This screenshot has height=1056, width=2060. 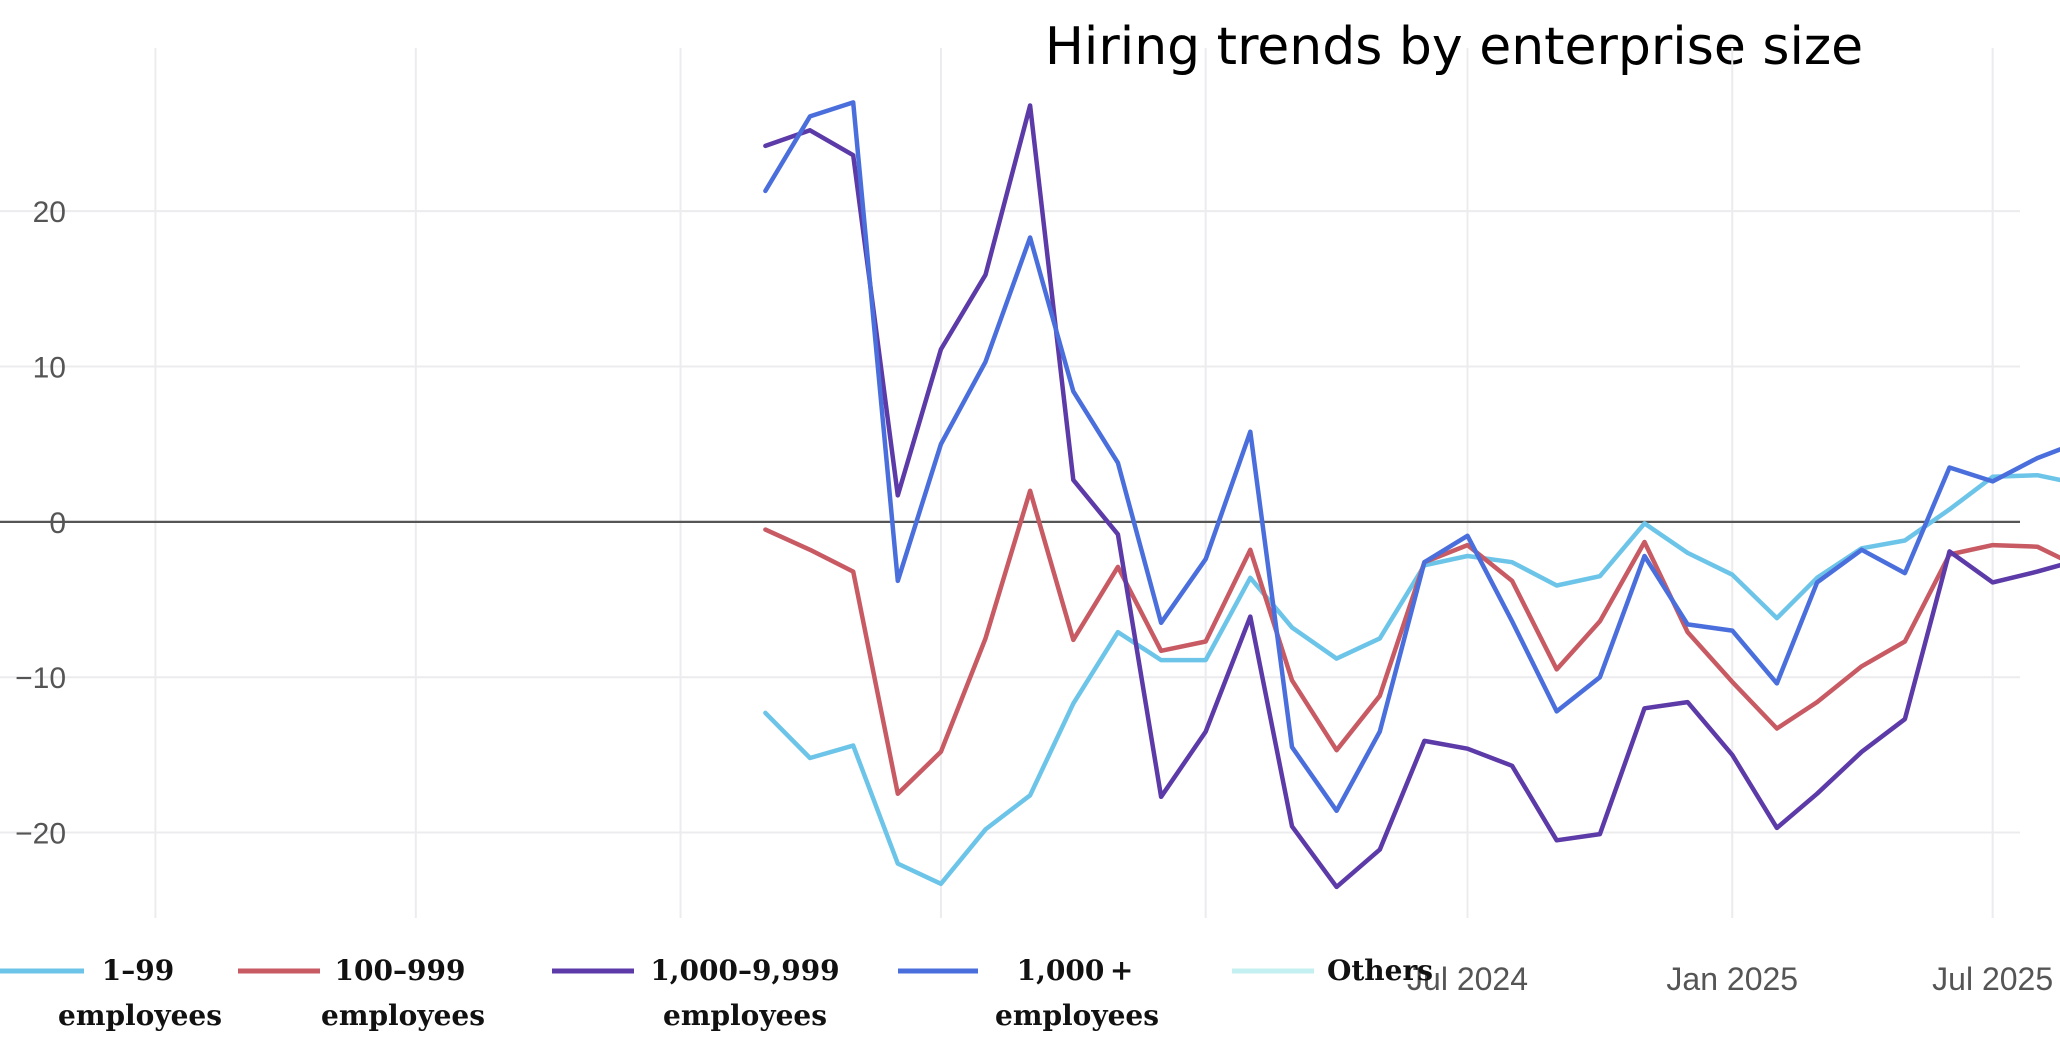 I want to click on chart-title: Hiring trends by enterprise size, so click(x=1454, y=47).